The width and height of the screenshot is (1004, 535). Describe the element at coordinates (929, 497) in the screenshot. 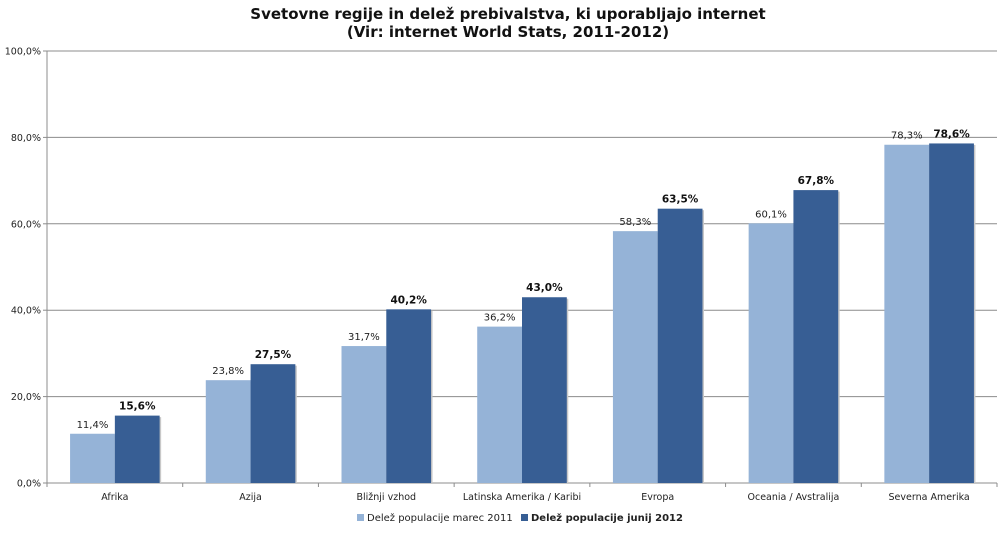

I see `x-category-label: Severna Amerika` at that location.